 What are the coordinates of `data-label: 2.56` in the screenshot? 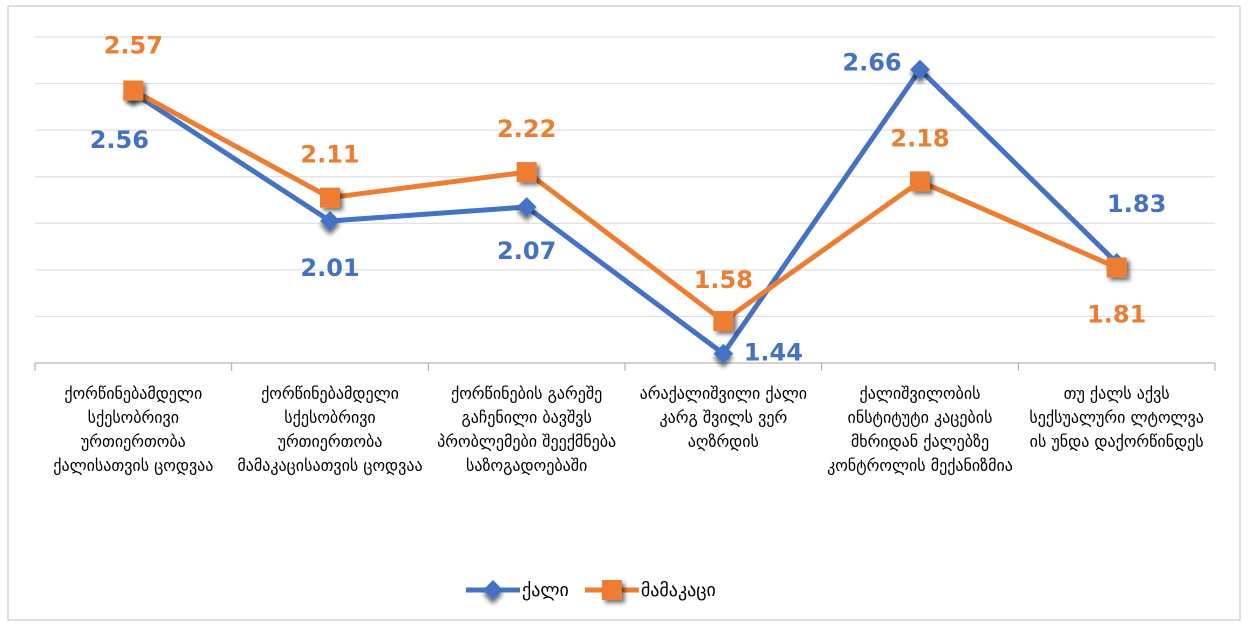 It's located at (119, 140).